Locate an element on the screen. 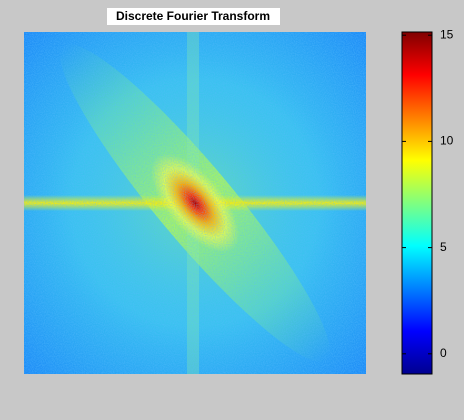  colorbar-gradient is located at coordinates (417, 203).